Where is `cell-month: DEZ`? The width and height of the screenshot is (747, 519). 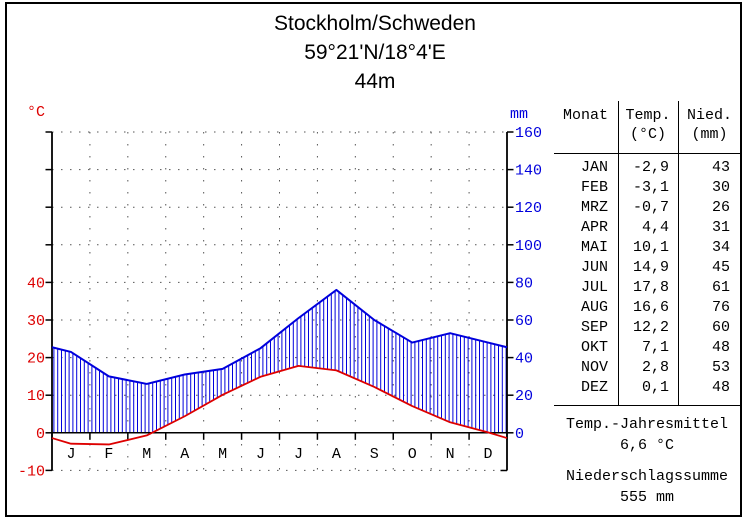
cell-month: DEZ is located at coordinates (594, 387).